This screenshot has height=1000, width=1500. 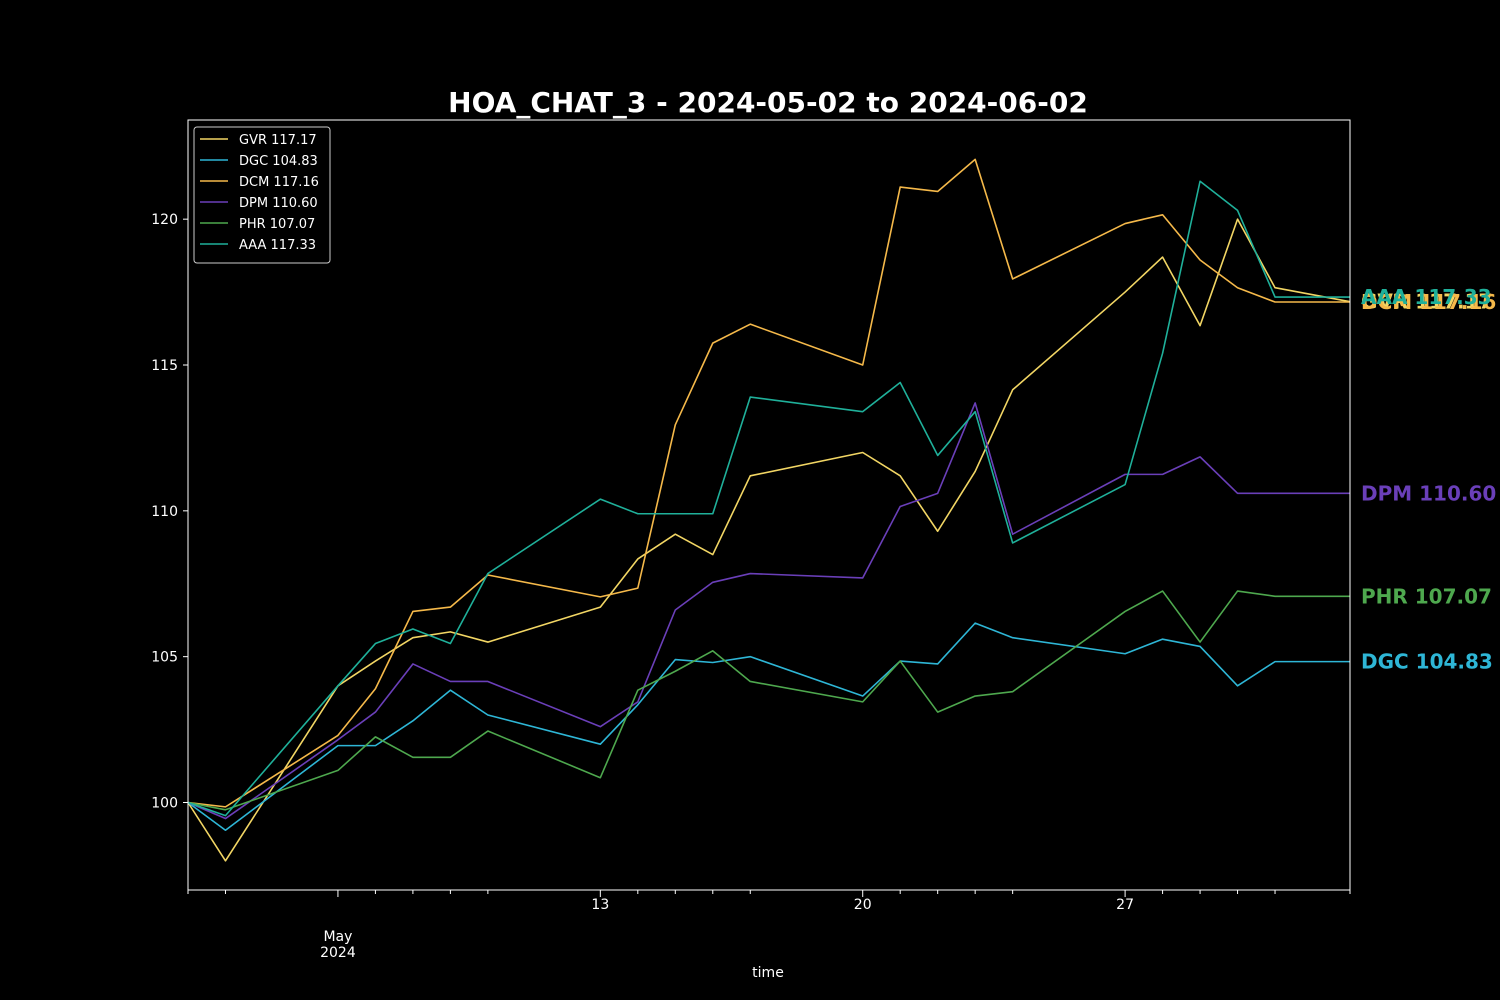 What do you see at coordinates (277, 245) in the screenshot?
I see `legend-entry: AAA 117.33` at bounding box center [277, 245].